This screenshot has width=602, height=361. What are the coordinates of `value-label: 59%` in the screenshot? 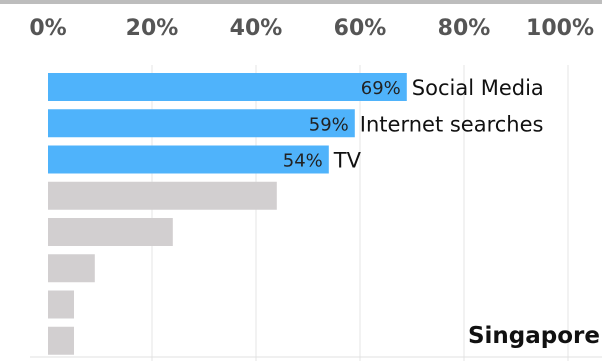 It's located at (329, 124).